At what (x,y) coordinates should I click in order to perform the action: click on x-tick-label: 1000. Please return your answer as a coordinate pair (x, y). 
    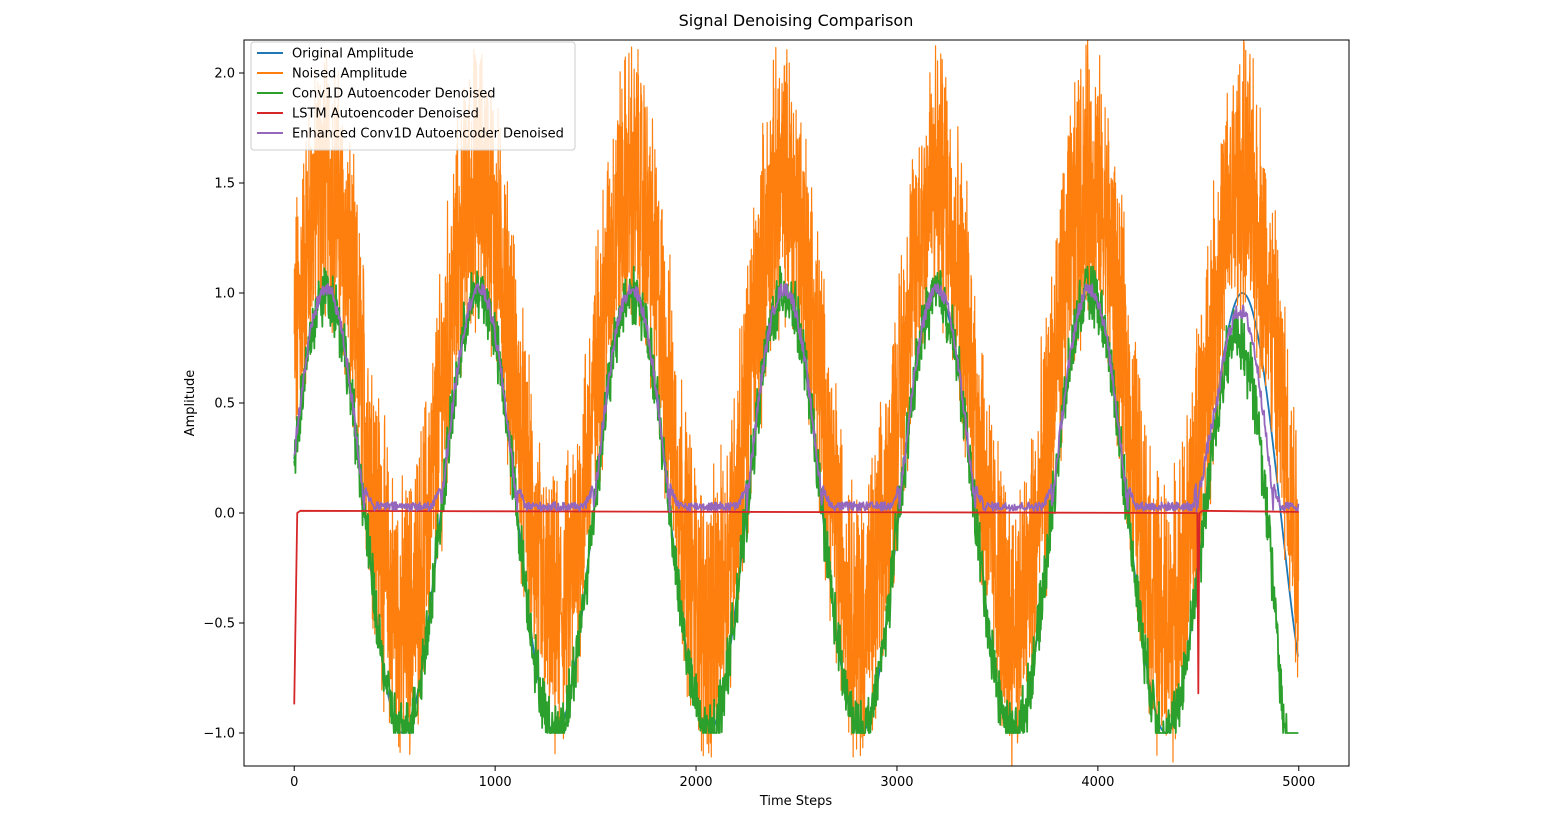
    Looking at the image, I should click on (495, 782).